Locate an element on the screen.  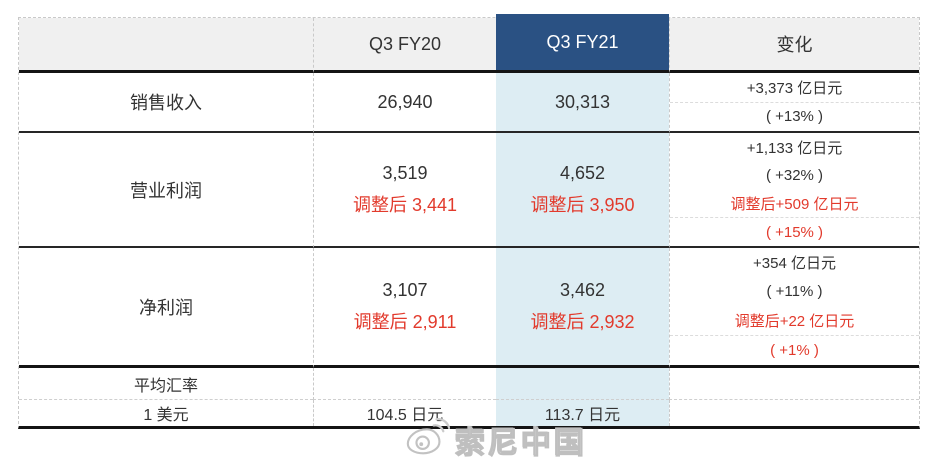
net-change-cell: +354 亿日元 ( +11% ) 调整后+22 亿日元 ( +1% ) is located at coordinates (794, 308).